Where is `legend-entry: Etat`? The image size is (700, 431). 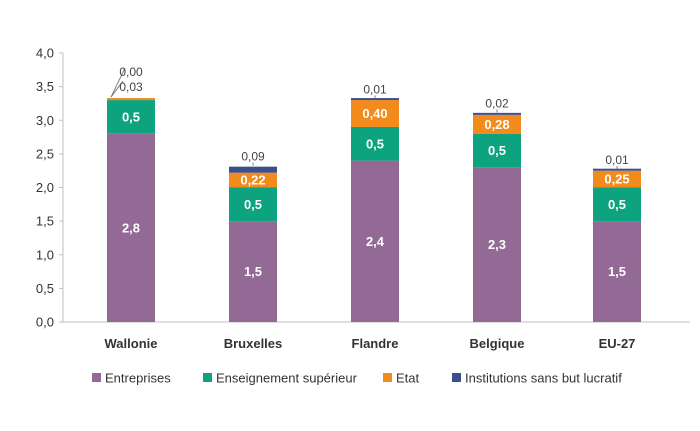 legend-entry: Etat is located at coordinates (408, 378).